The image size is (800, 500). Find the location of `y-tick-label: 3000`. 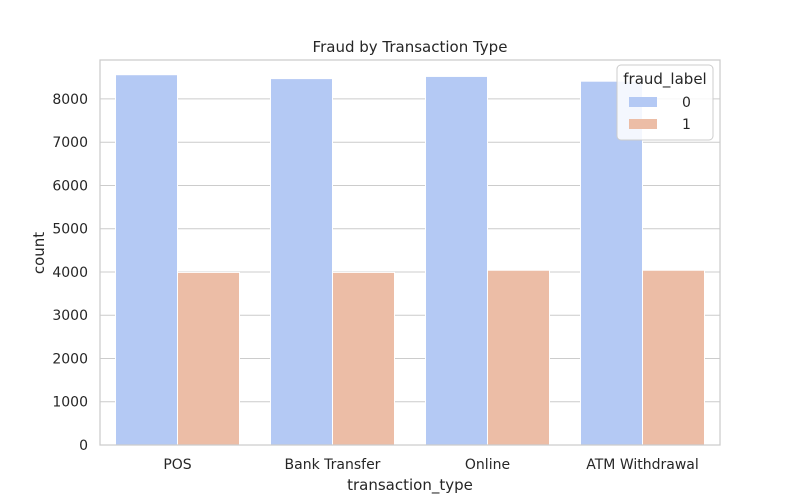

y-tick-label: 3000 is located at coordinates (70, 316).